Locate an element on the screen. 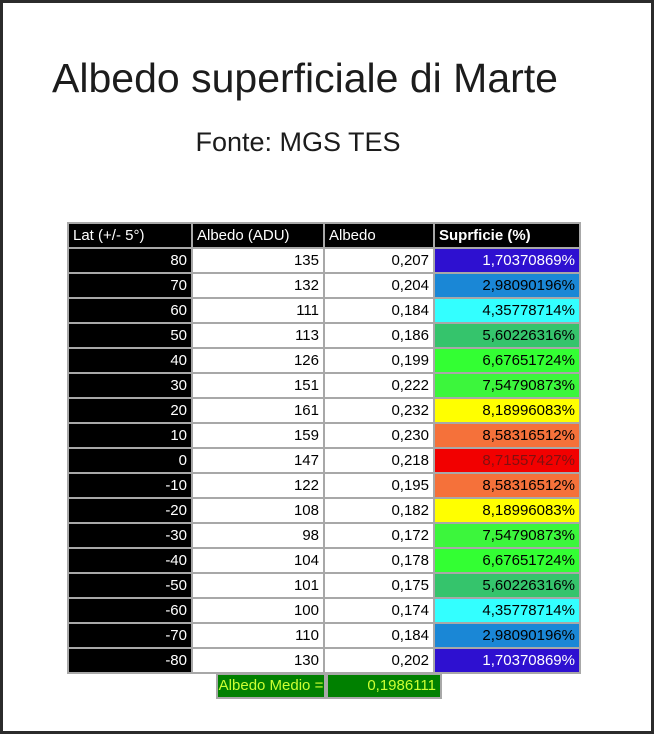  table-row: -10 122 0,195 8,58316512% is located at coordinates (324, 485).